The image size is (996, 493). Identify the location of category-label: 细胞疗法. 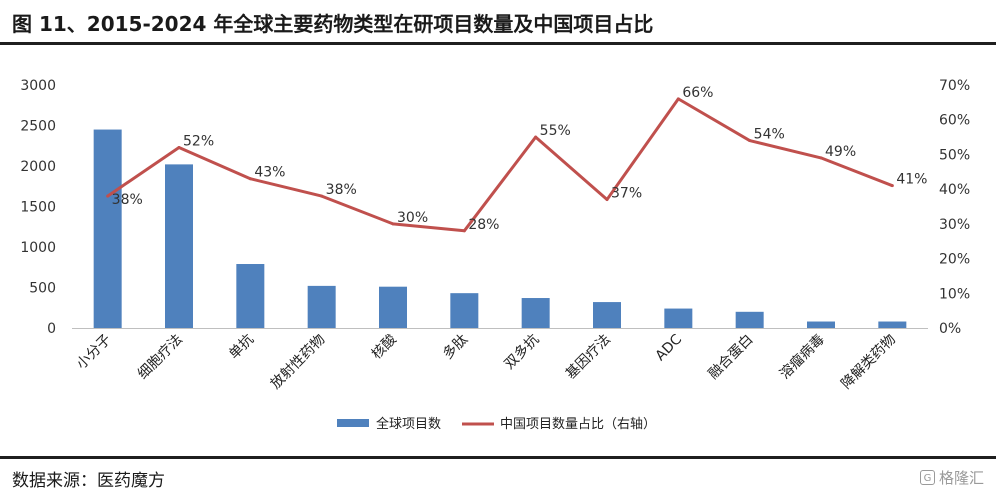
(160, 357).